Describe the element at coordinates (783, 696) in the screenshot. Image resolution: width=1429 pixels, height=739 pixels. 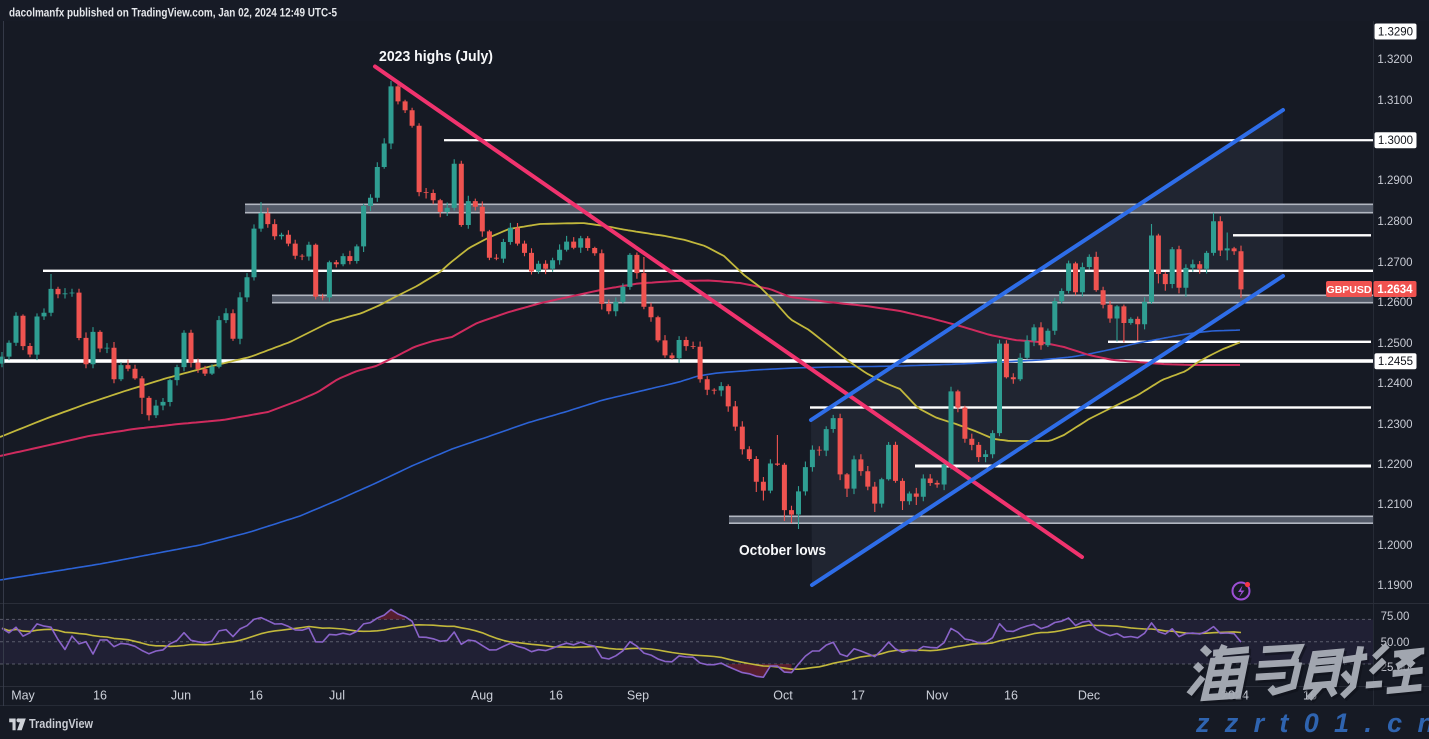
I see `svg-text: Oct` at that location.